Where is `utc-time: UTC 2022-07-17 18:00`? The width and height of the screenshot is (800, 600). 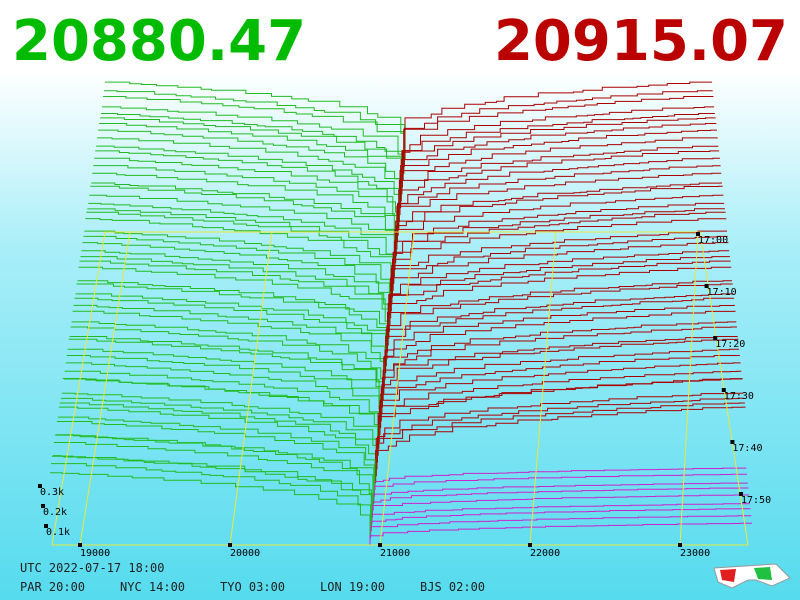
utc-time: UTC 2022-07-17 18:00 is located at coordinates (92, 568).